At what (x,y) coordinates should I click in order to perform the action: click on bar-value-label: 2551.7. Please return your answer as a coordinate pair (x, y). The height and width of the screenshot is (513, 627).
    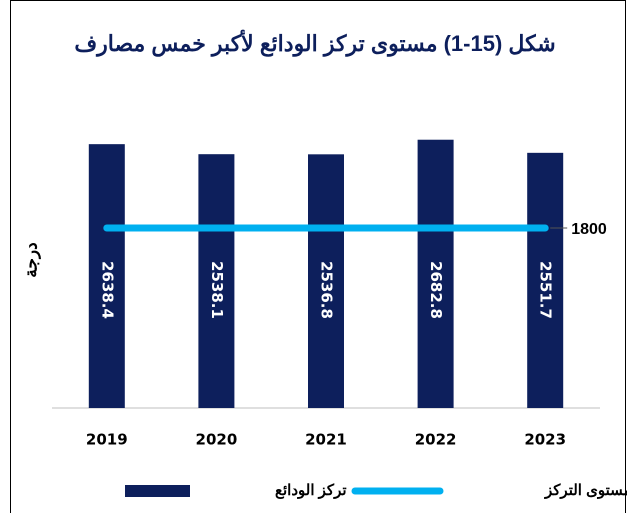
    Looking at the image, I should click on (546, 290).